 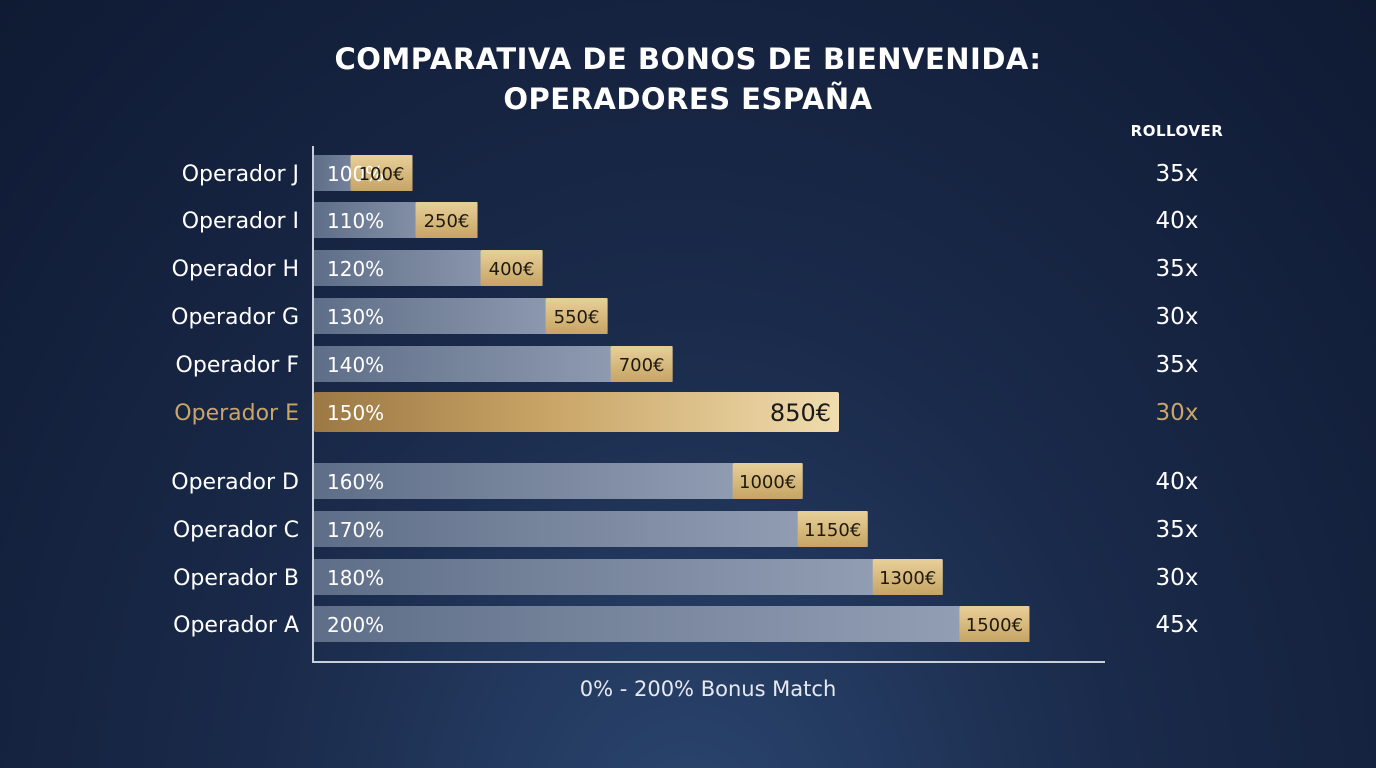 I want to click on match-percent-label: 170%, so click(x=355, y=530).